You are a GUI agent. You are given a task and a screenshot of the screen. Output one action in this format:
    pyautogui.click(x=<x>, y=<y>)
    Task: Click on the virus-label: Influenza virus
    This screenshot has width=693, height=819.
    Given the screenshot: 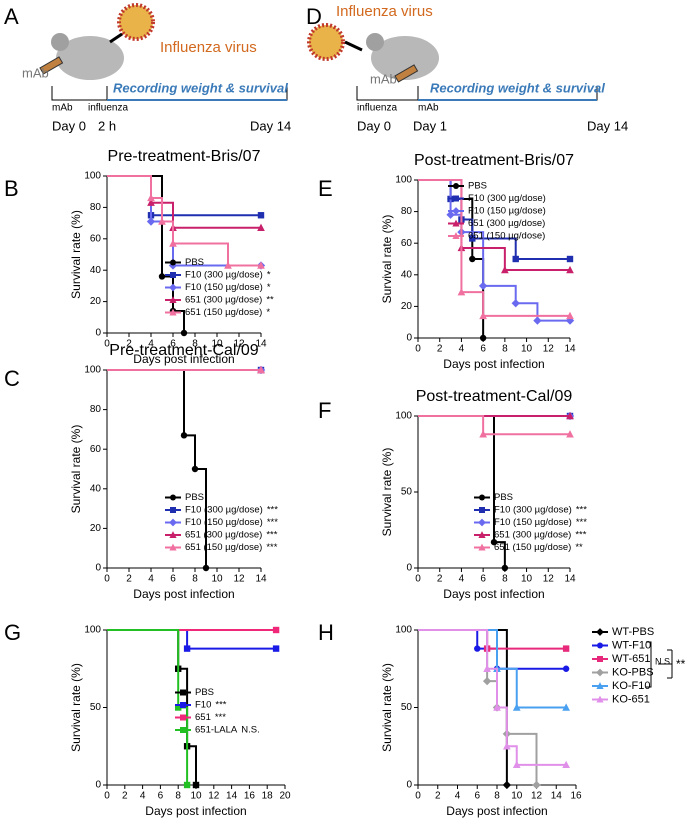 What is the action you would take?
    pyautogui.click(x=384, y=11)
    